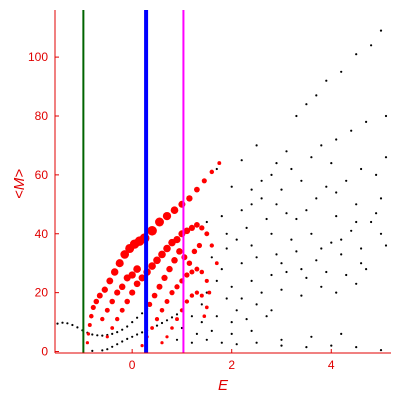 This screenshot has height=400, width=400. Describe the element at coordinates (42, 293) in the screenshot. I see `y-tick-label: 20` at that location.